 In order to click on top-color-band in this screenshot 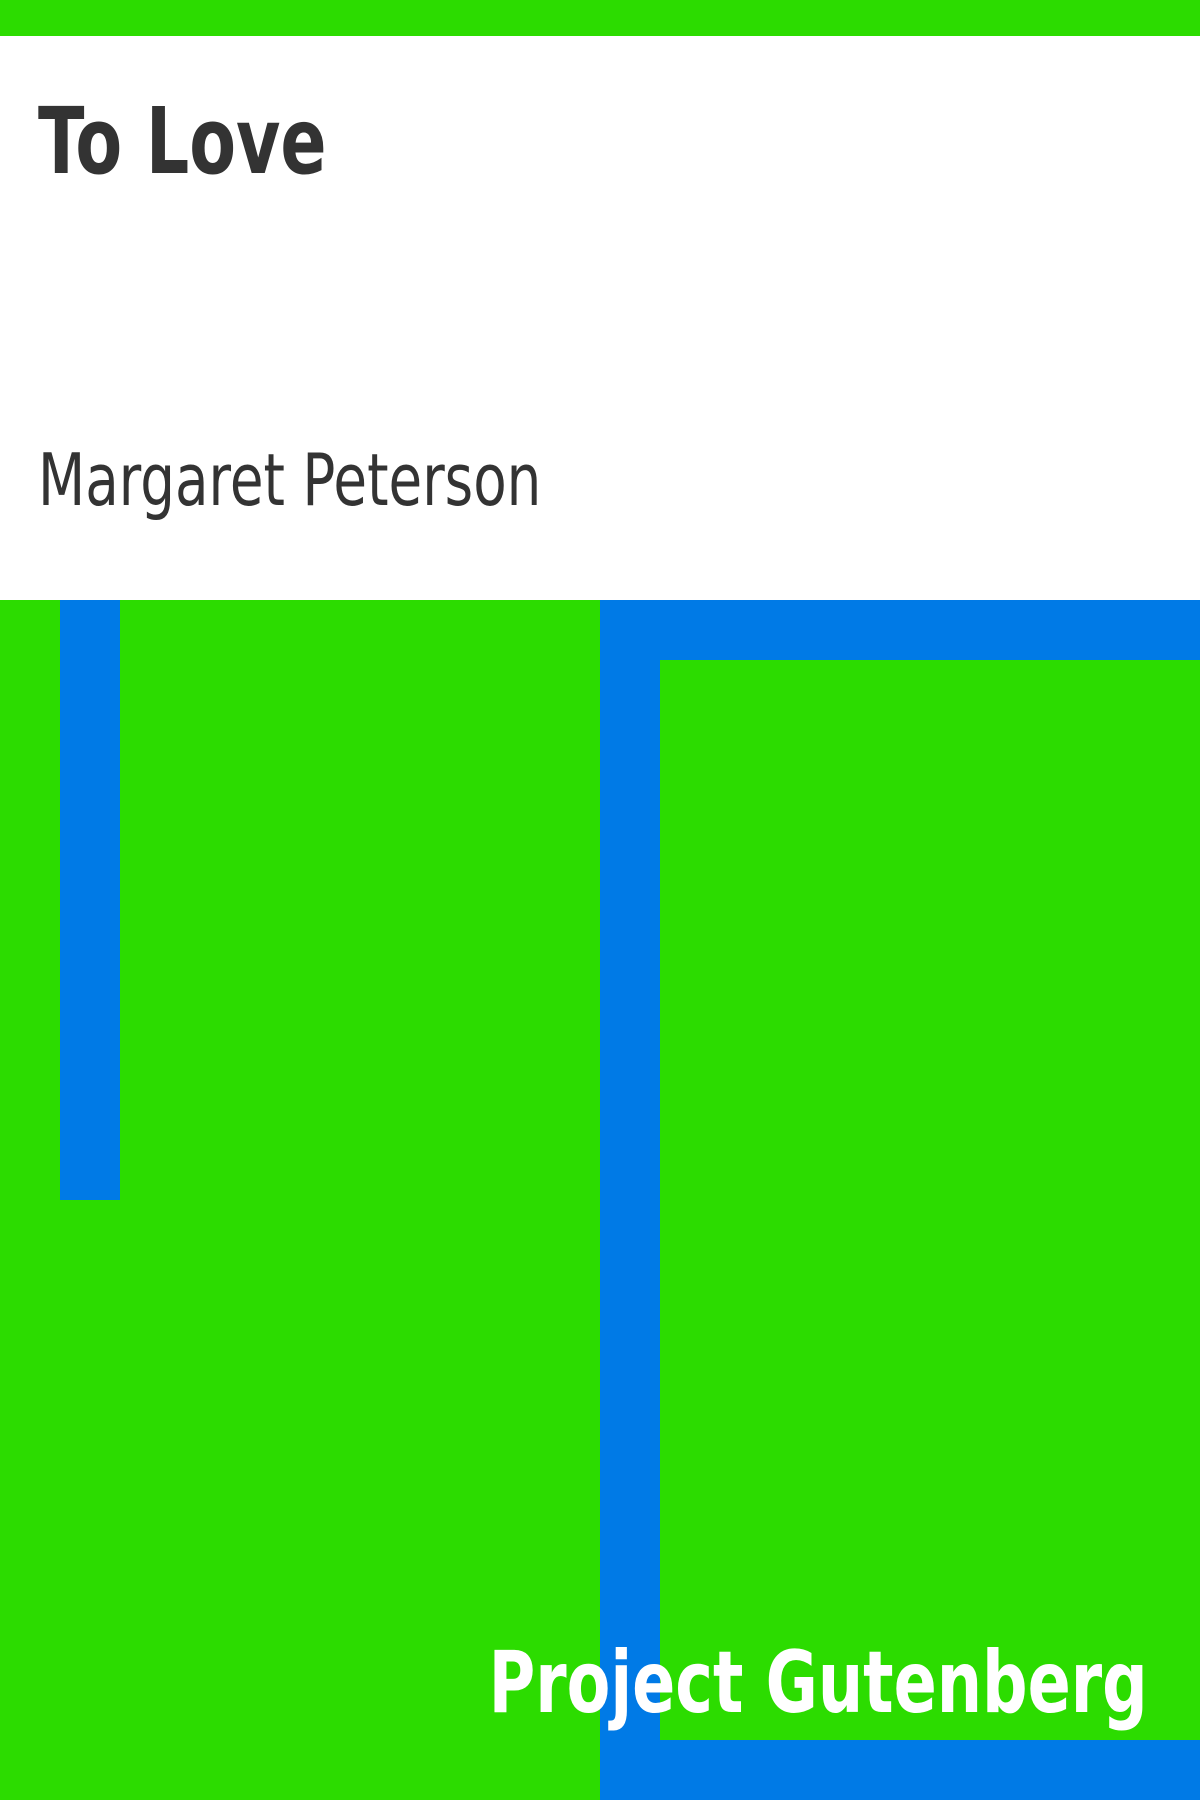, I will do `click(600, 18)`.